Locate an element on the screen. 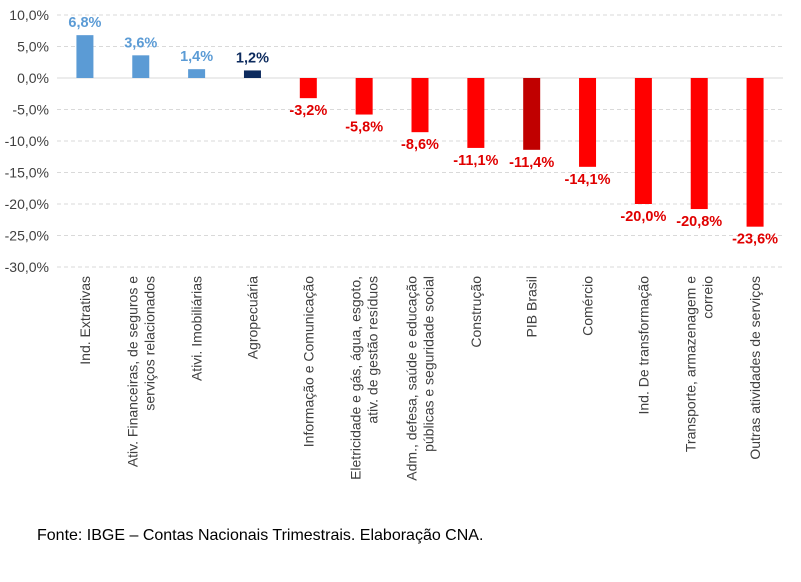 The height and width of the screenshot is (582, 801). y-tick-label: -20,0% is located at coordinates (27, 204).